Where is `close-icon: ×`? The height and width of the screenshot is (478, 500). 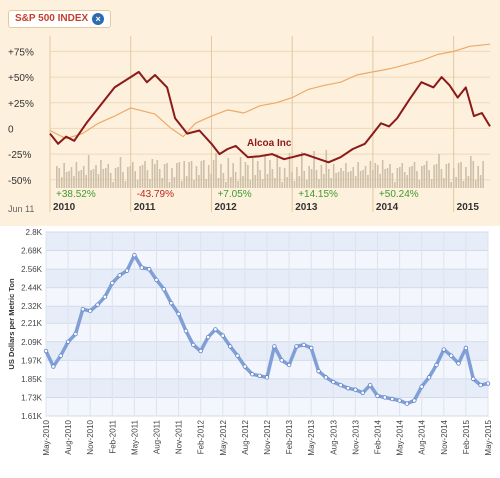 close-icon: × is located at coordinates (98, 19).